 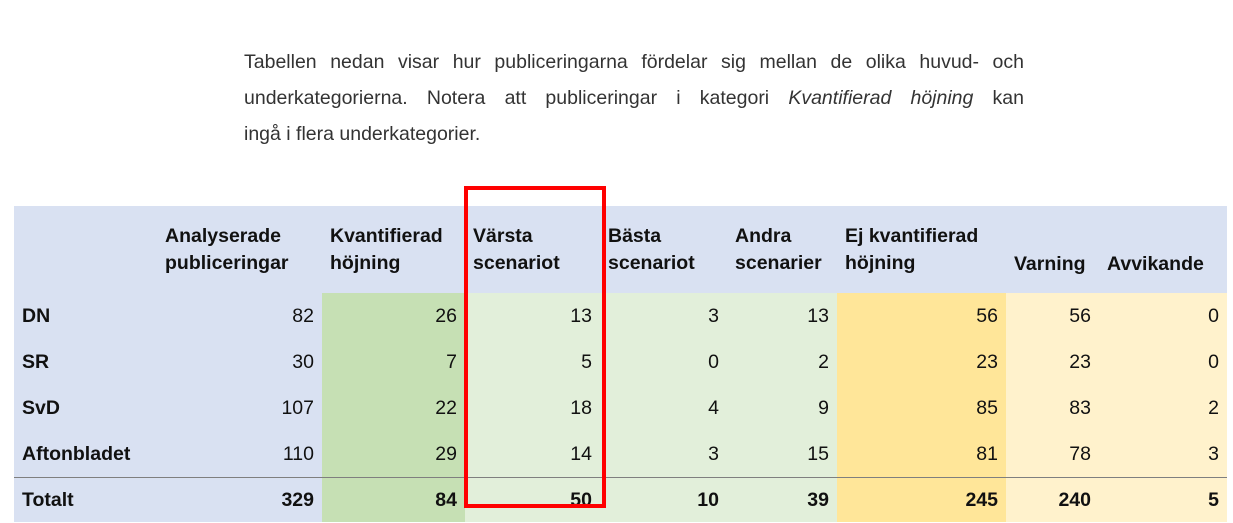 What do you see at coordinates (239, 408) in the screenshot?
I see `cell-analyserade: 107` at bounding box center [239, 408].